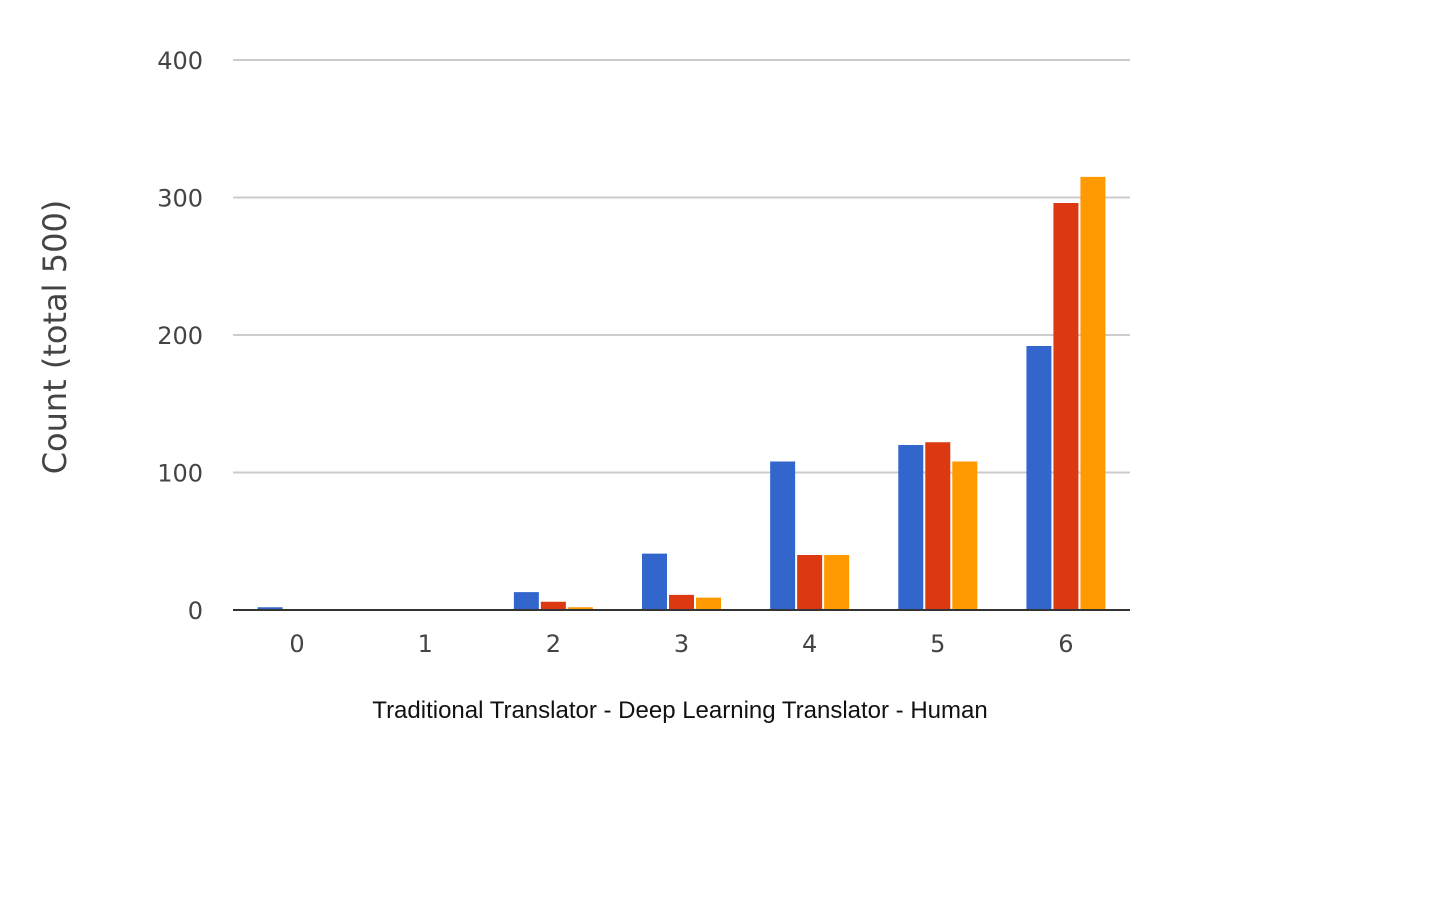 The width and height of the screenshot is (1435, 909). Describe the element at coordinates (809, 644) in the screenshot. I see `x-tick-label: 4` at that location.